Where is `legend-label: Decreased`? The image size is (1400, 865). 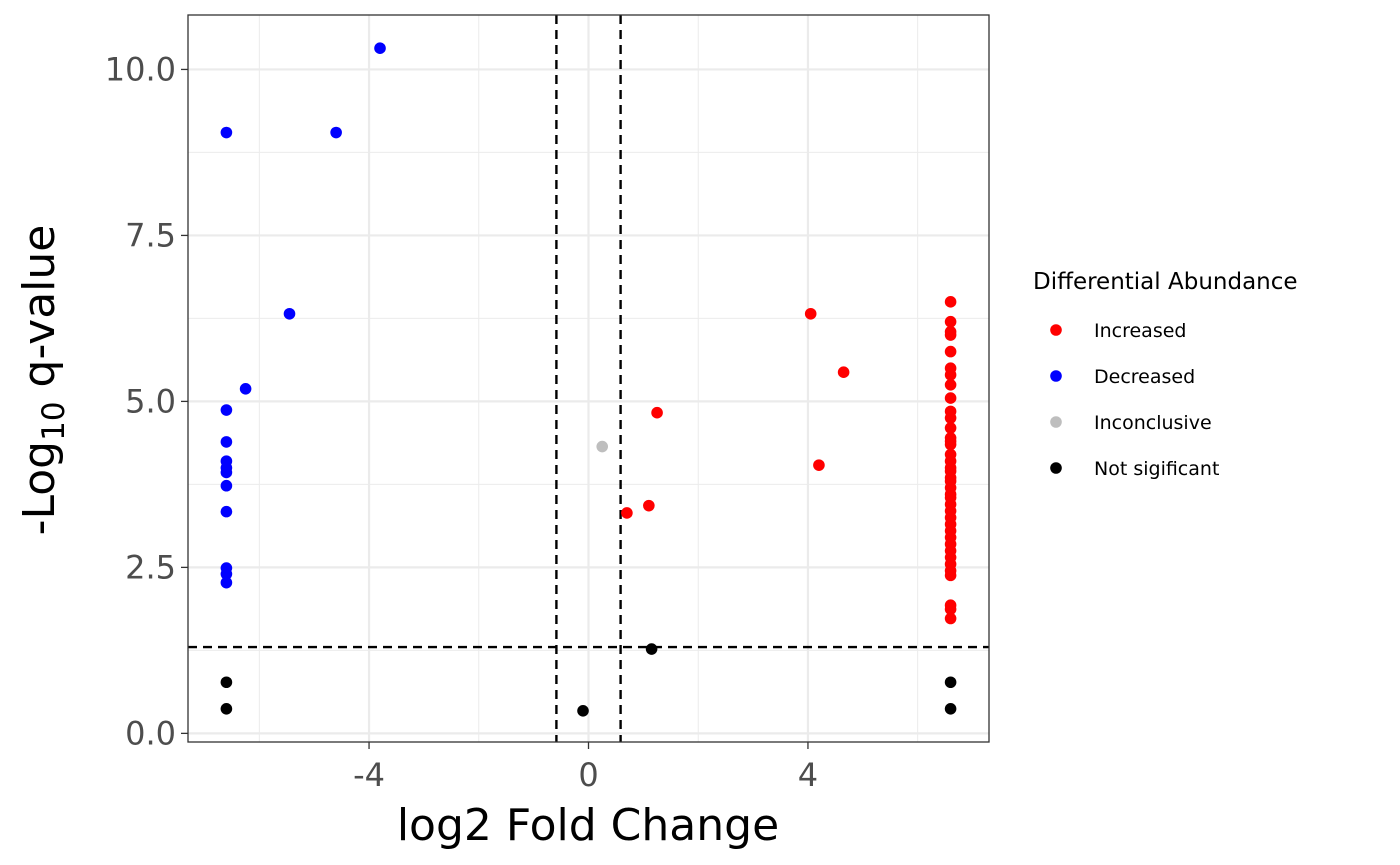 legend-label: Decreased is located at coordinates (1144, 377).